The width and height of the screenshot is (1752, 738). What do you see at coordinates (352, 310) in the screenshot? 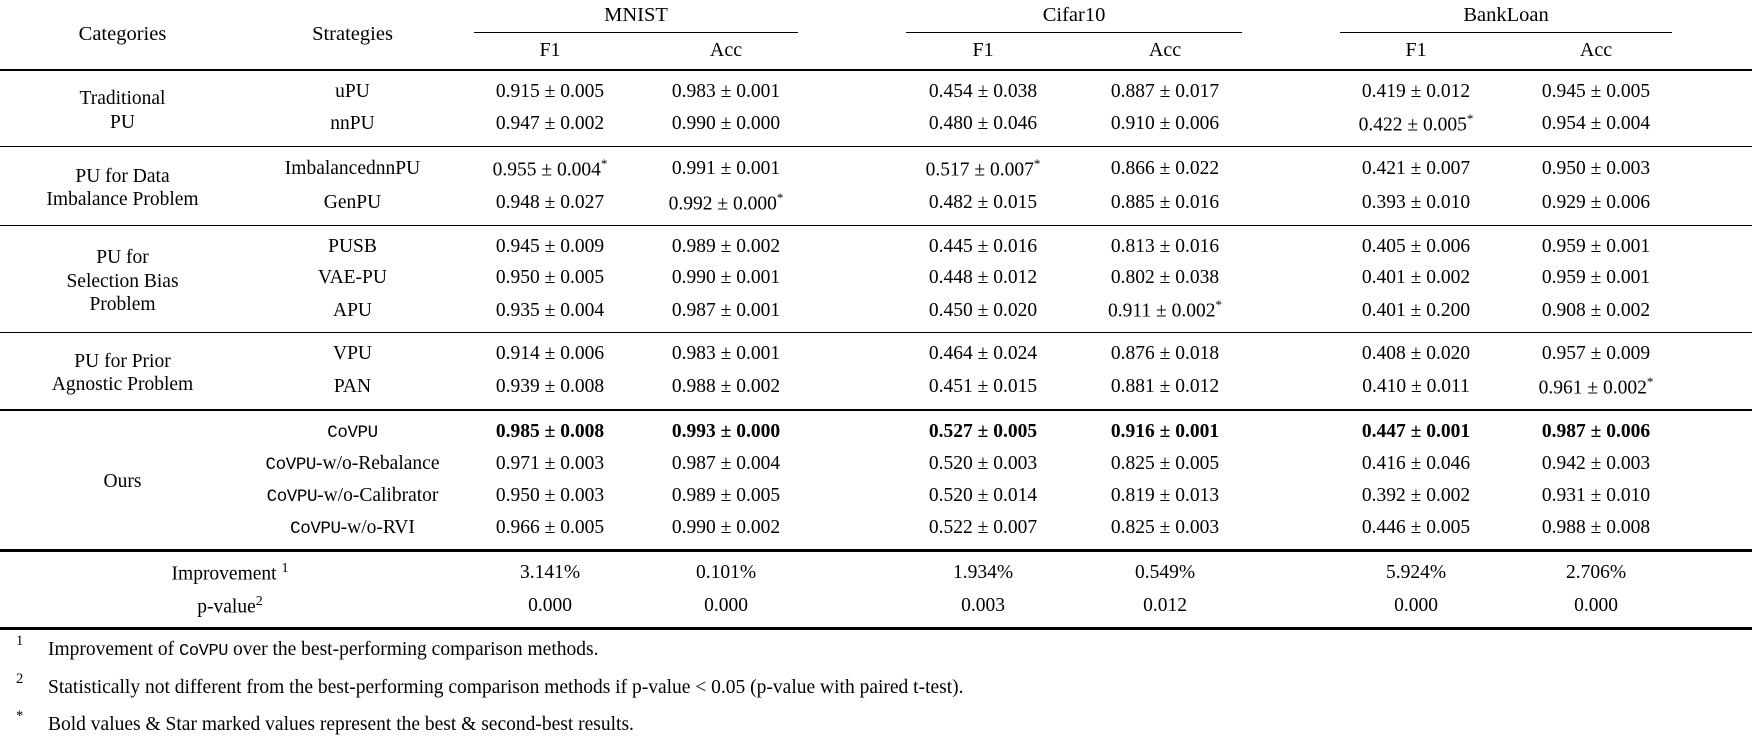
I see `strategy-cell: APU` at bounding box center [352, 310].